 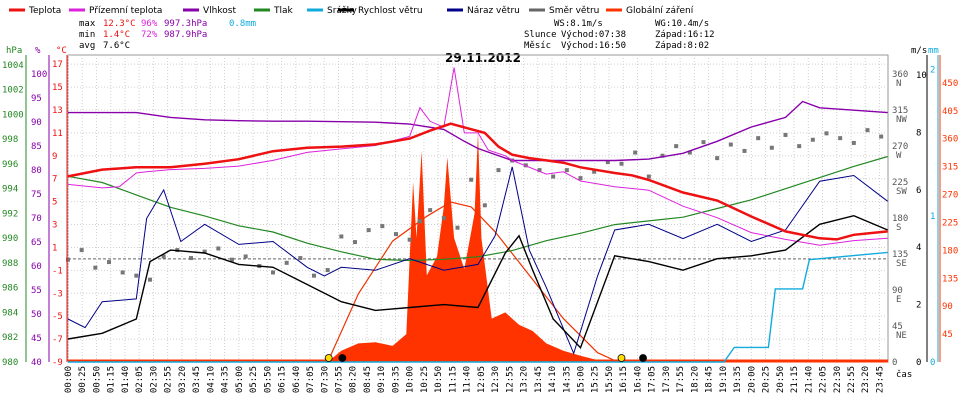 What do you see at coordinates (311, 379) in the screenshot?
I see `time-tick-17: 07:05` at bounding box center [311, 379].